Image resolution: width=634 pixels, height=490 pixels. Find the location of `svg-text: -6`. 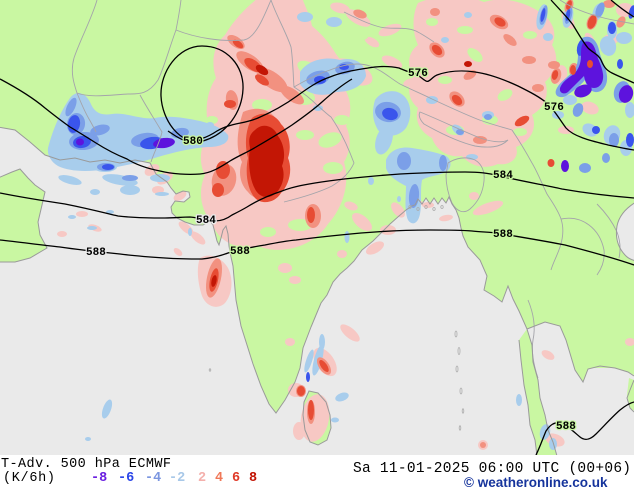

svg-text: -6 is located at coordinates (126, 478).